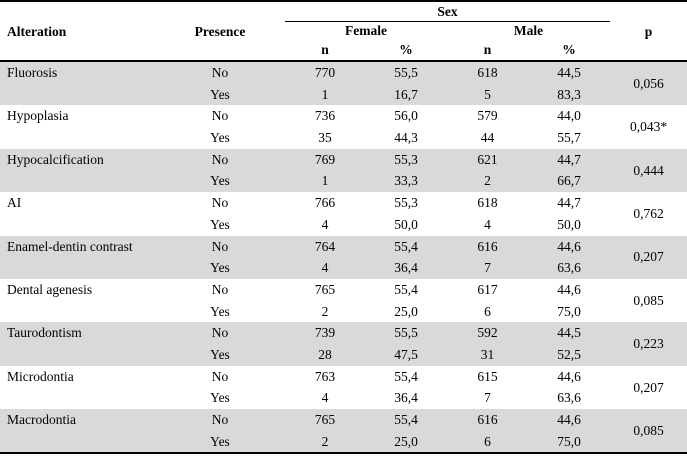  I want to click on alteration-cell: Dental agenesis, so click(50, 289).